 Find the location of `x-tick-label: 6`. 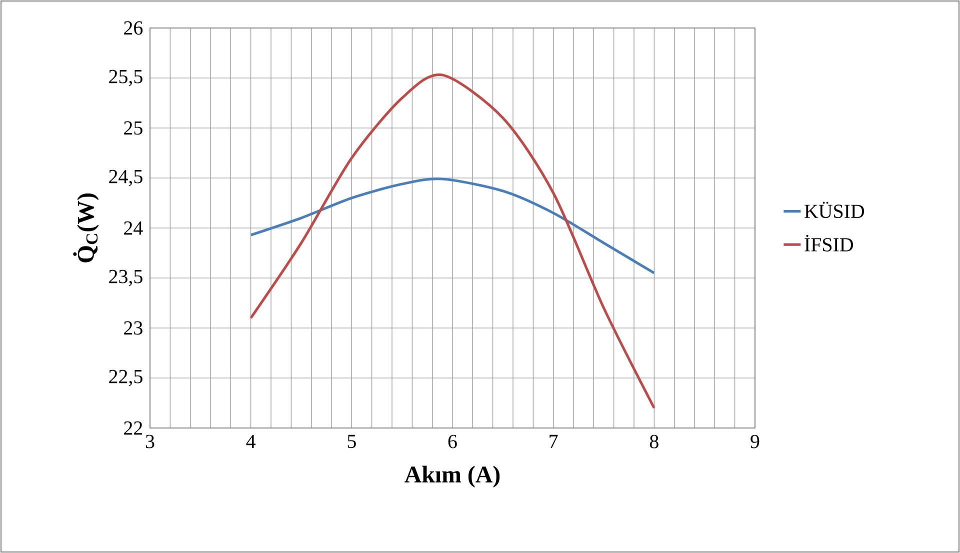

x-tick-label: 6 is located at coordinates (452, 441).